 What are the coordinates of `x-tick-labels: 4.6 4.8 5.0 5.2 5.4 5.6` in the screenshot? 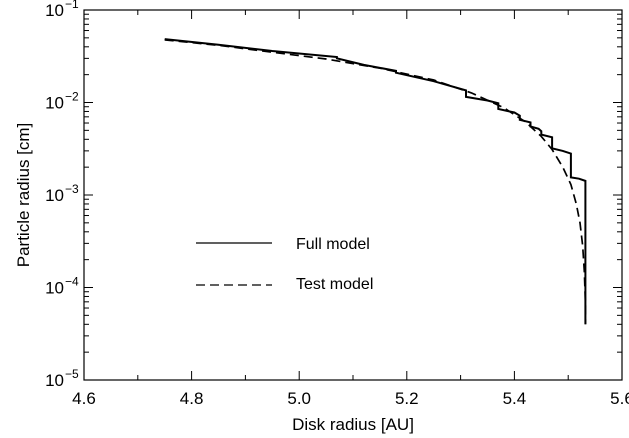 It's located at (350, 398).